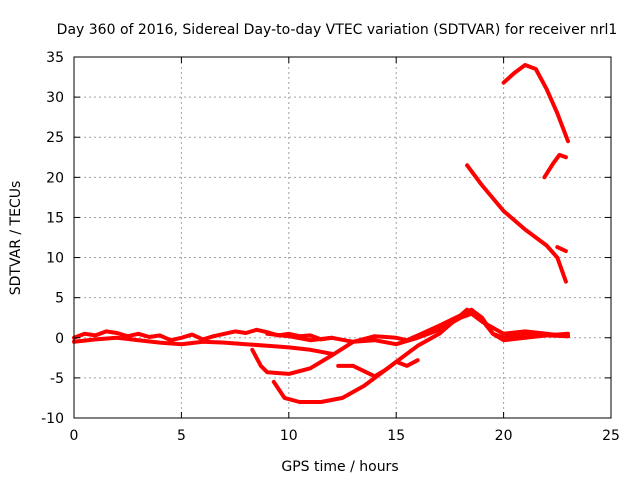  I want to click on x-tick-label: 20, so click(504, 436).